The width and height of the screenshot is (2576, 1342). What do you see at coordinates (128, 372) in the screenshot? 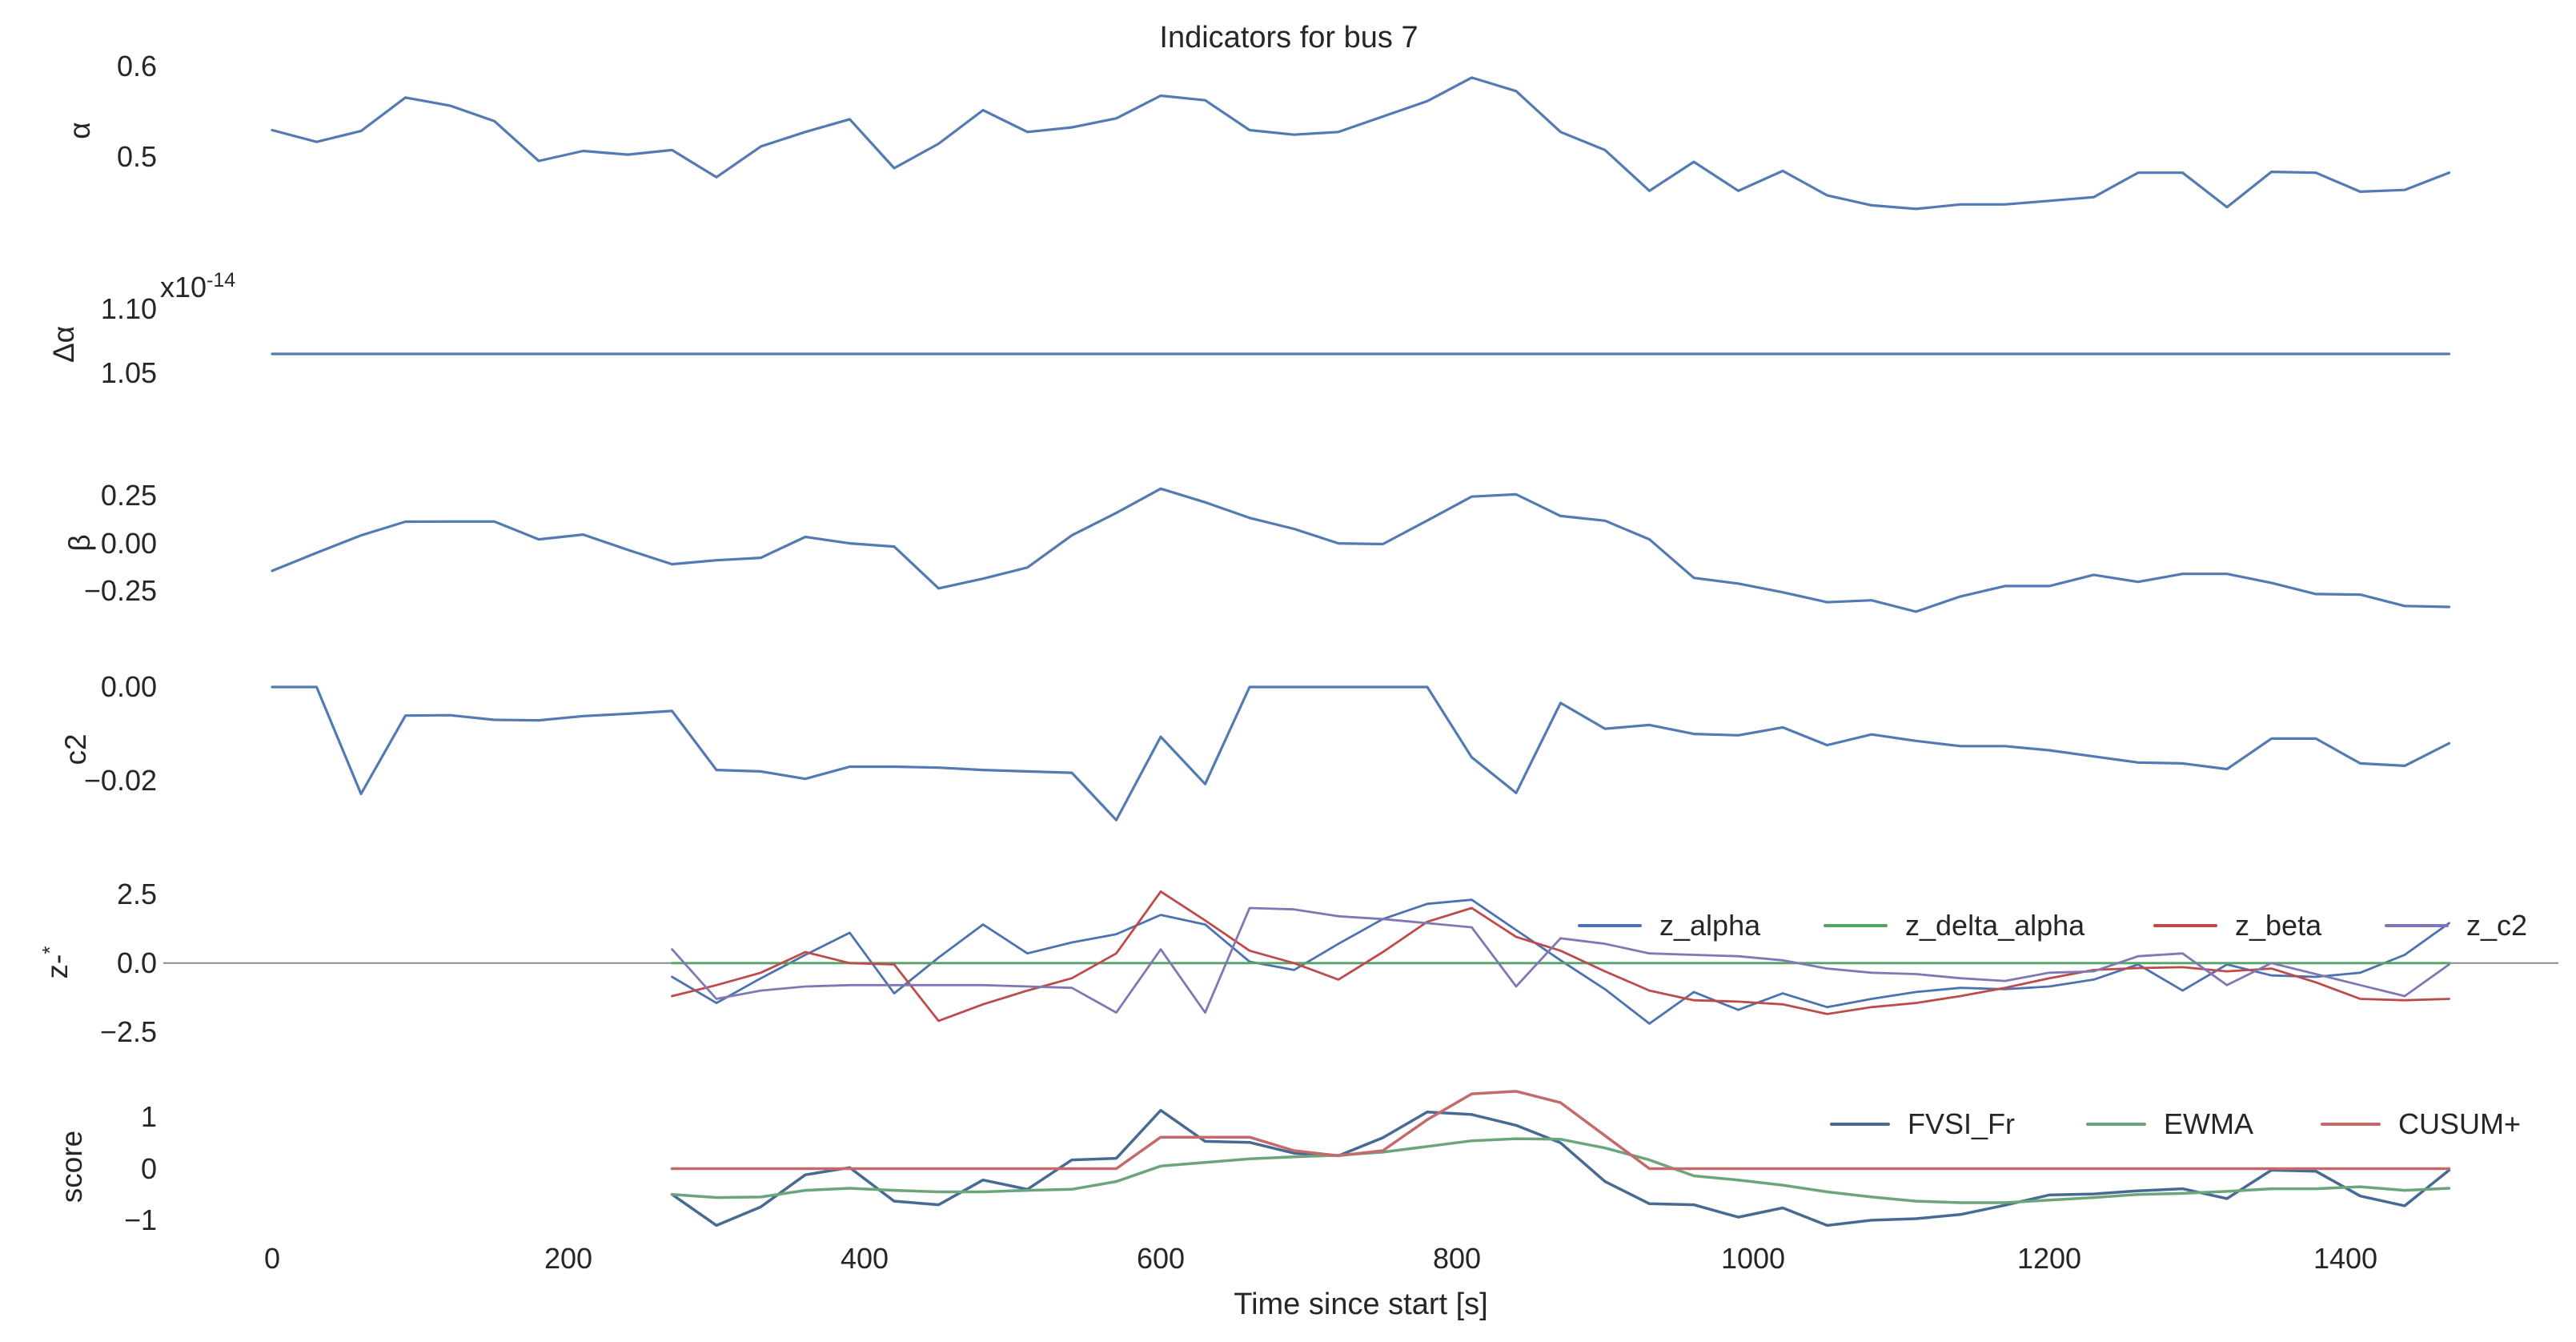
I see `y-tick-label-delta_alpha: 1.05` at bounding box center [128, 372].